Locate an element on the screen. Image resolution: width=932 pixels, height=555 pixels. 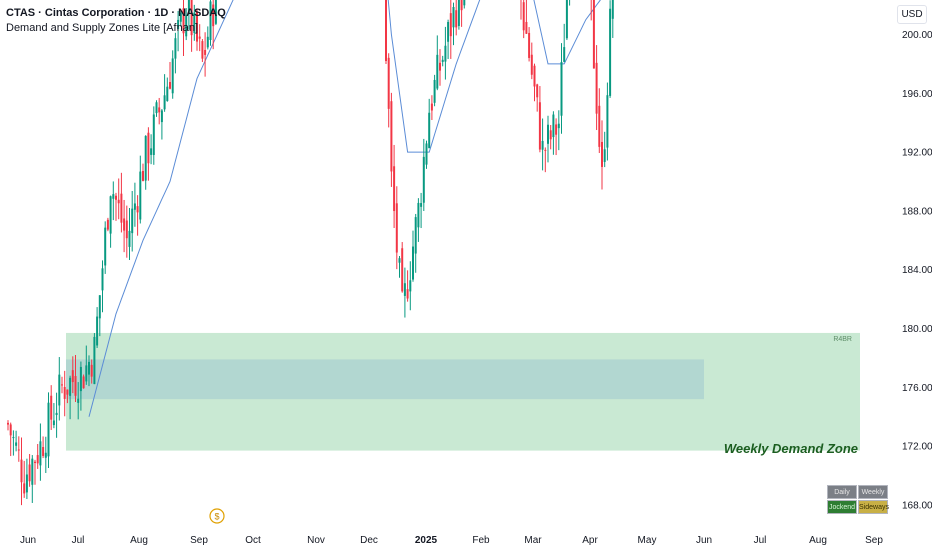
x-tick-label: Apr is located at coordinates (590, 540).